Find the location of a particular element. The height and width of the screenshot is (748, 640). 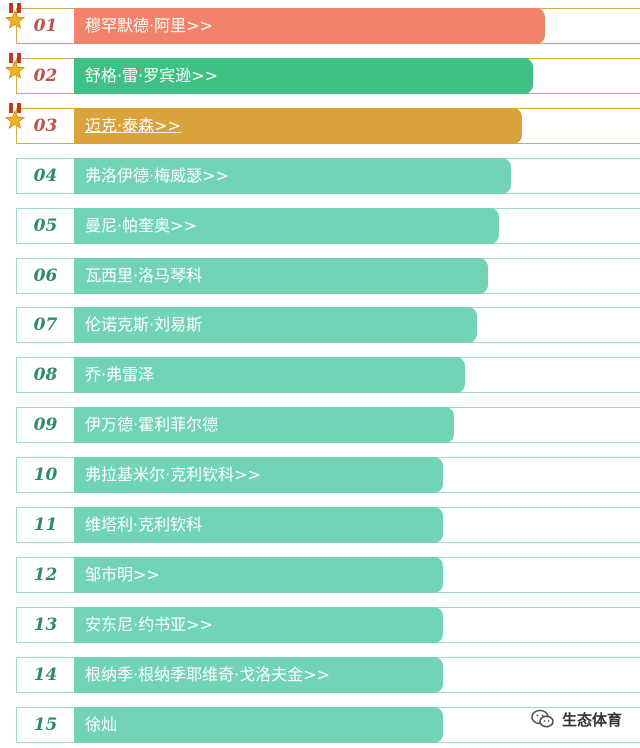

athlete-name-link: 舒格·雷·罗宾逊>> is located at coordinates (151, 75).